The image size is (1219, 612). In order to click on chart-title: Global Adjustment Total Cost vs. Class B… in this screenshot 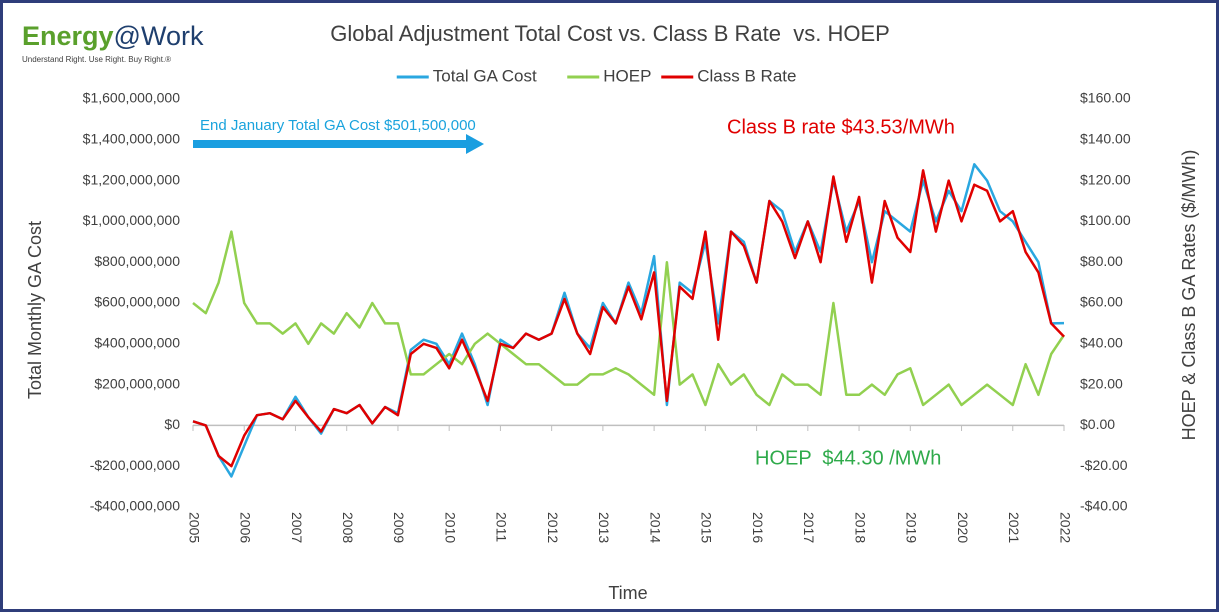, I will do `click(610, 33)`.